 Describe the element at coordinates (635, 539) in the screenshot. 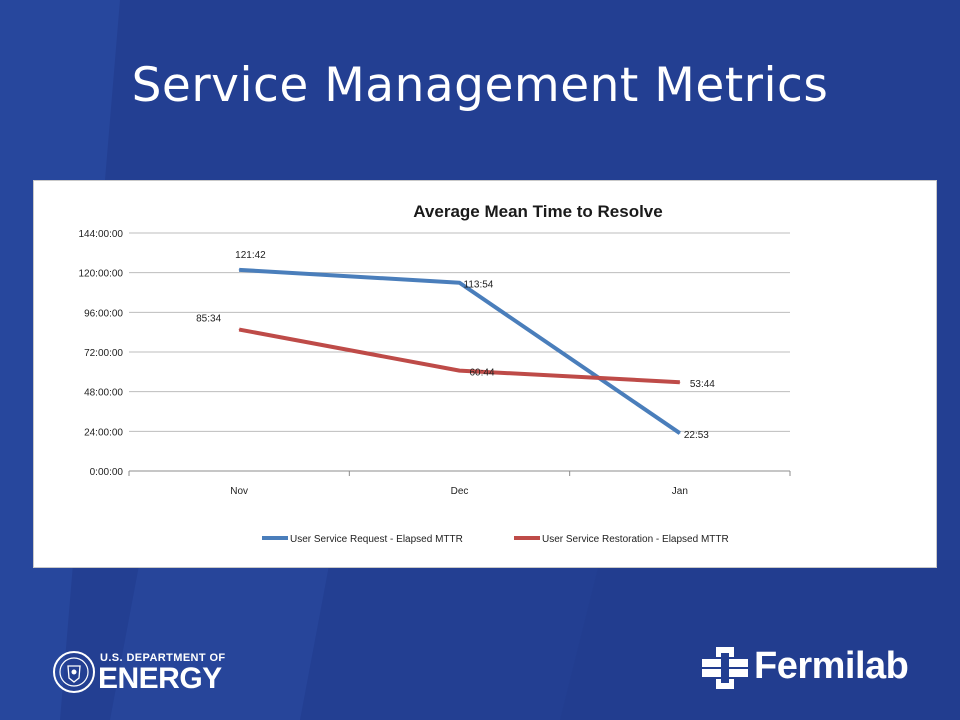

I see `legend-label: User Service Restoration - Elapsed MTTR` at that location.